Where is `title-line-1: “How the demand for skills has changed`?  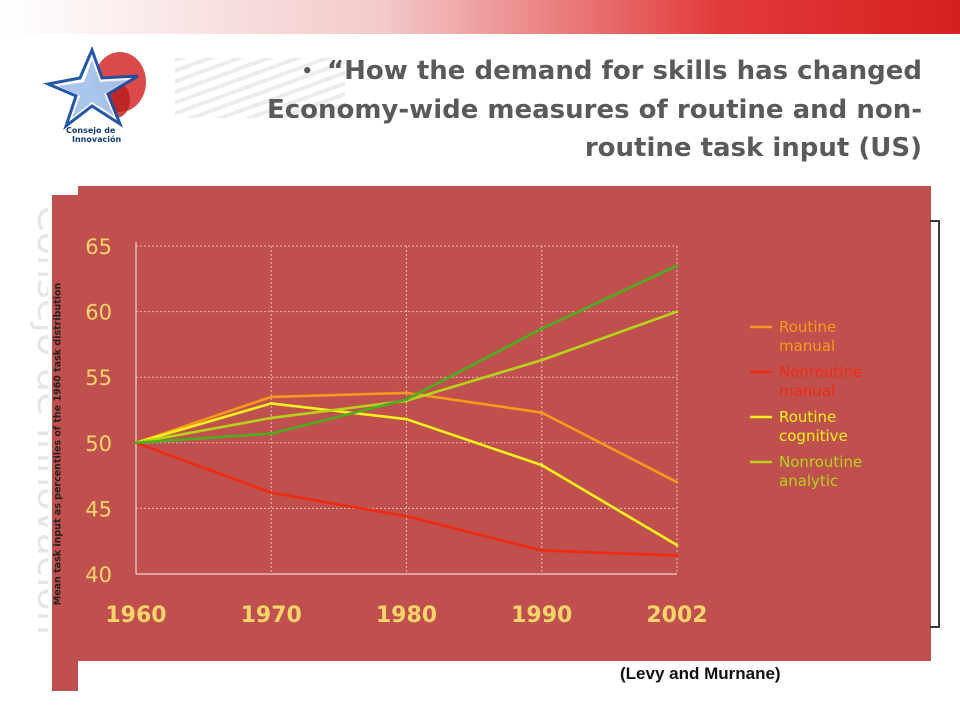
title-line-1: “How the demand for skills has changed is located at coordinates (624, 71).